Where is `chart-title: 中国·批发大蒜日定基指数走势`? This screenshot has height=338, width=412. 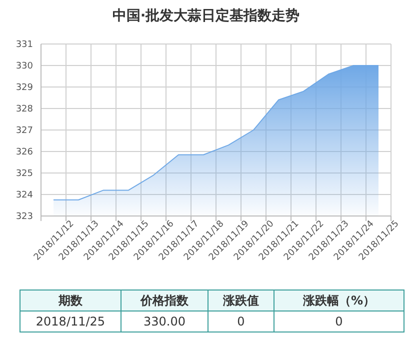
chart-title: 中国·批发大蒜日定基指数走势 is located at coordinates (206, 15).